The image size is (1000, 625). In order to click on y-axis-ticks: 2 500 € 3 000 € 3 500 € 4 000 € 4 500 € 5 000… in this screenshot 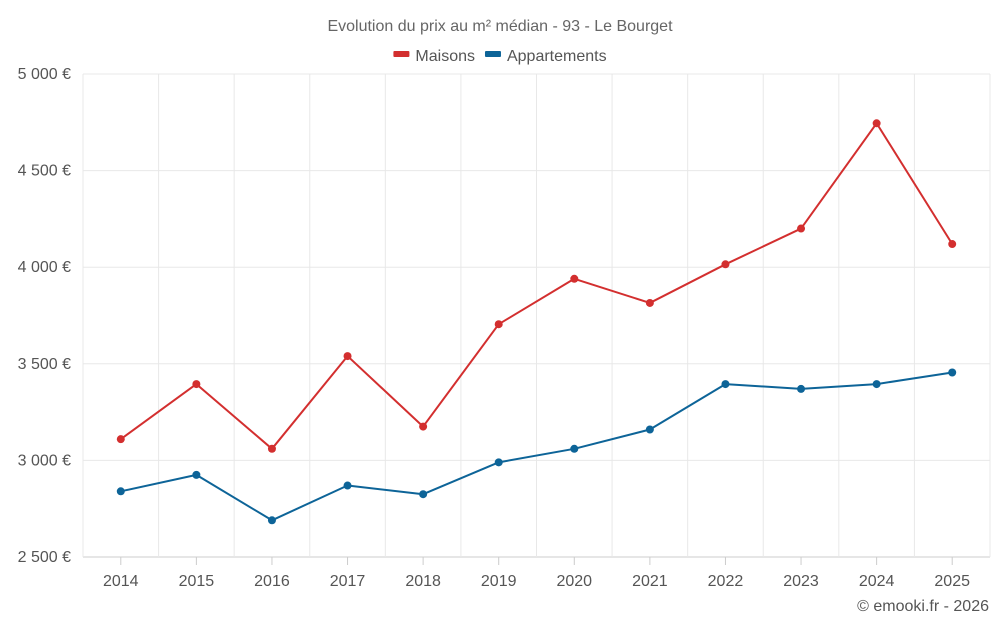, I will do `click(44, 316)`.